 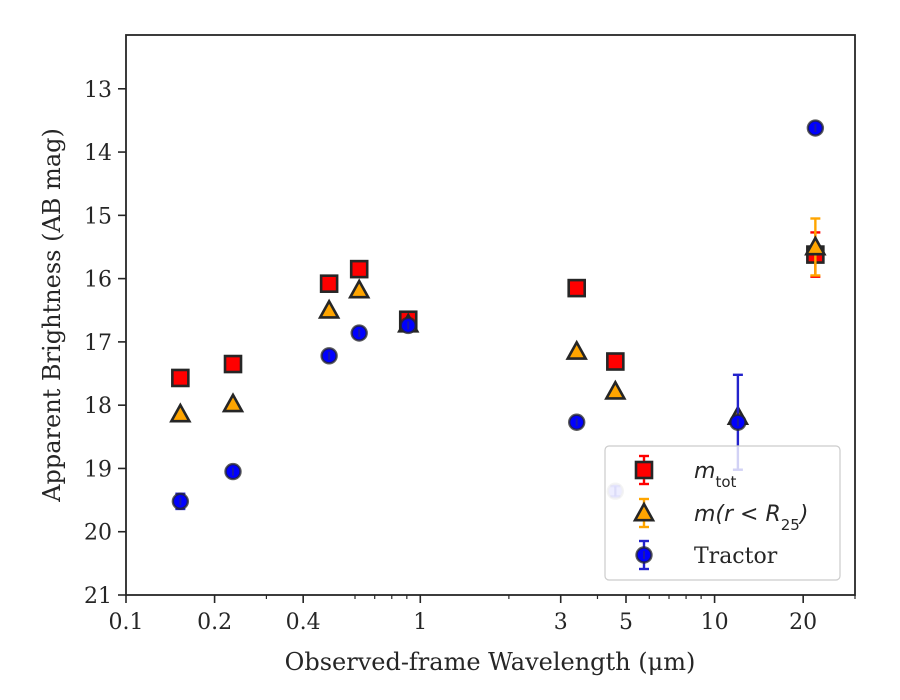 What do you see at coordinates (98, 533) in the screenshot?
I see `y-tick-label: 20` at bounding box center [98, 533].